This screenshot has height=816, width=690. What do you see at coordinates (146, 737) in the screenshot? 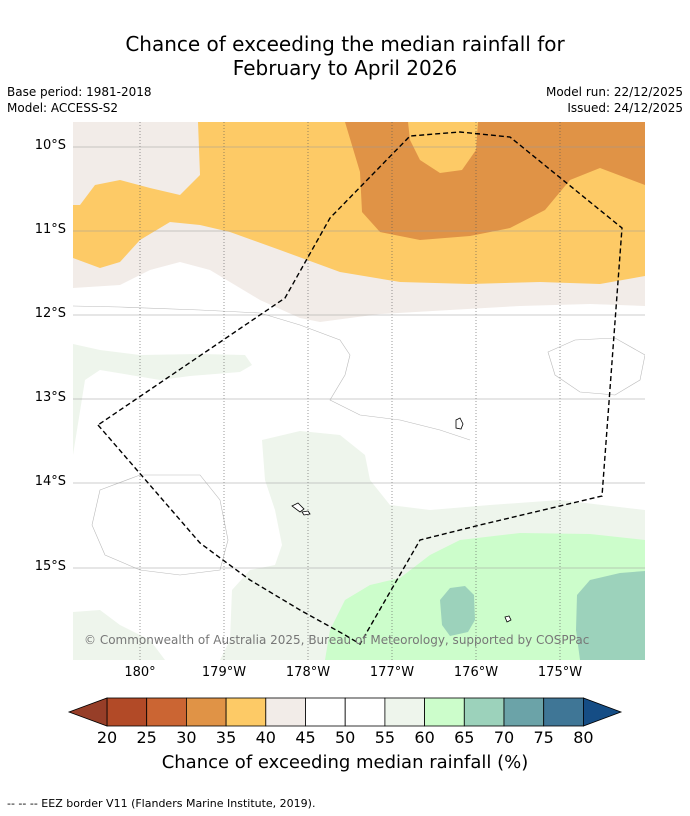
I see `colorbar-tick-25: 25` at bounding box center [146, 737].